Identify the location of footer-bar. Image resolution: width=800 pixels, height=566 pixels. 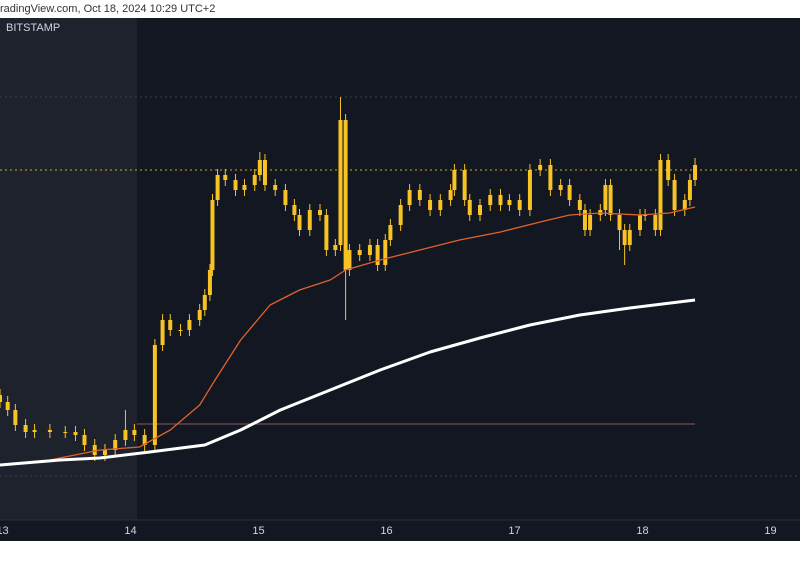
(400, 553).